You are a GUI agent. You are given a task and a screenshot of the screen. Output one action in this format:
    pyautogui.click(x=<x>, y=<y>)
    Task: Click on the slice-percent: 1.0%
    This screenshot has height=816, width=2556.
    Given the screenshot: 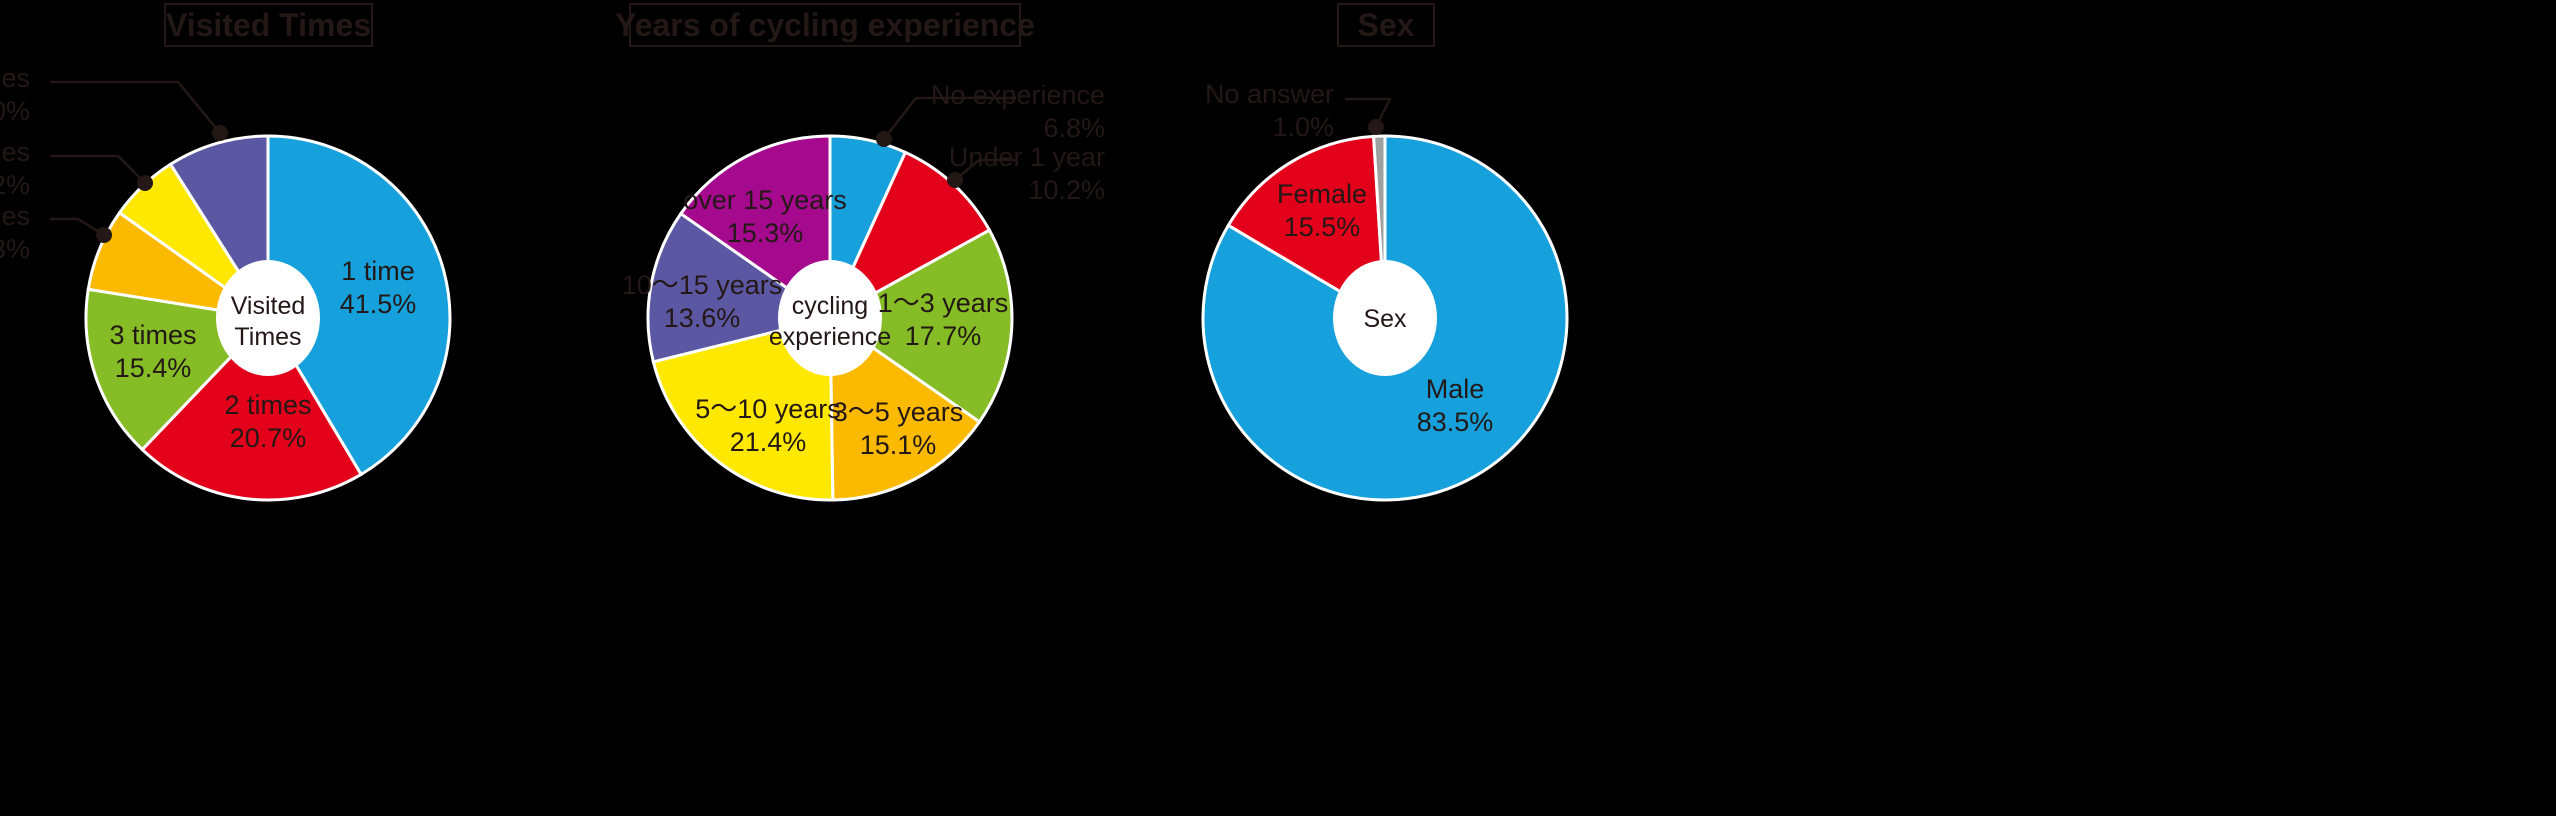 What is the action you would take?
    pyautogui.click(x=1303, y=127)
    